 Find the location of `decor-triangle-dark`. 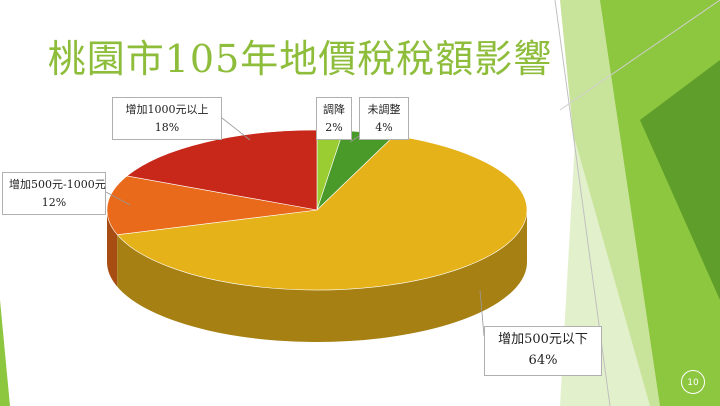

decor-triangle-dark is located at coordinates (680, 180).